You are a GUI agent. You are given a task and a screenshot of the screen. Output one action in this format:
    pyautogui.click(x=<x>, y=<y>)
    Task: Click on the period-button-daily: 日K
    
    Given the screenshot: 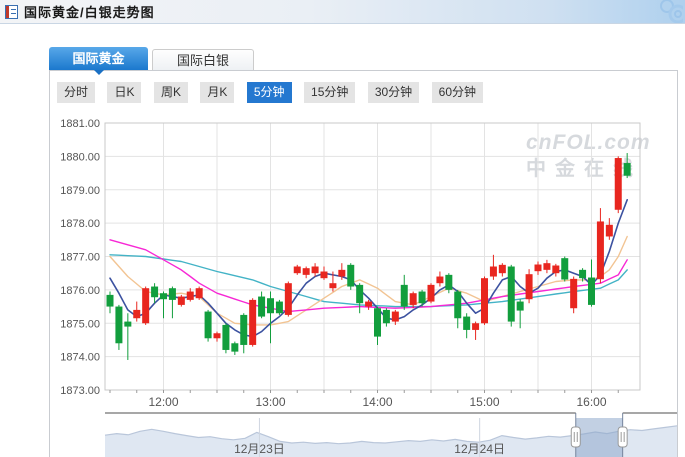 What is the action you would take?
    pyautogui.click(x=124, y=92)
    